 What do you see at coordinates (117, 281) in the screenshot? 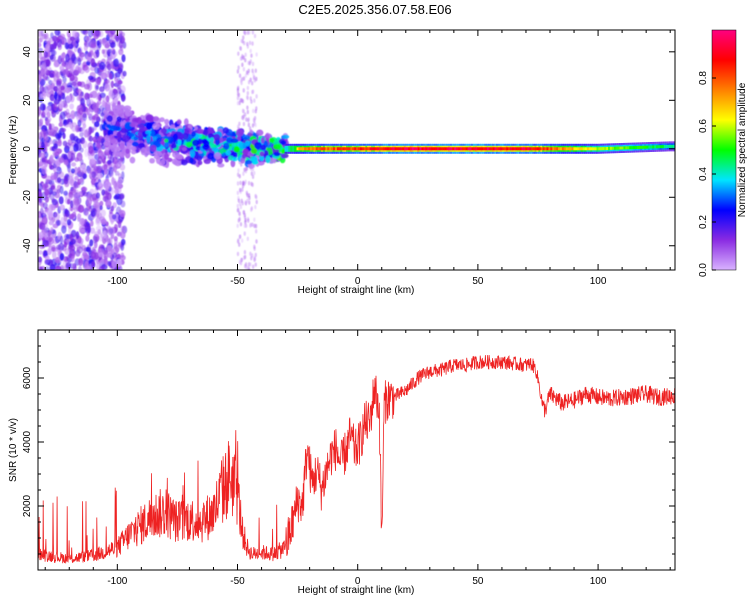
I see `spectrogram-xtick-label: -100` at bounding box center [117, 281].